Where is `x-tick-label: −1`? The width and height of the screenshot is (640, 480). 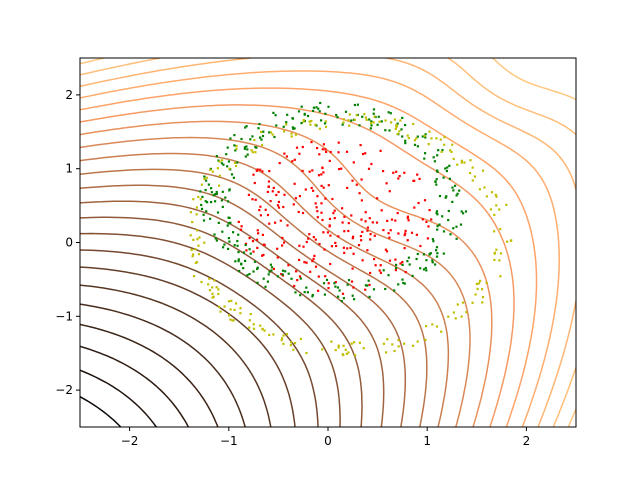
x-tick-label: −1 is located at coordinates (229, 441).